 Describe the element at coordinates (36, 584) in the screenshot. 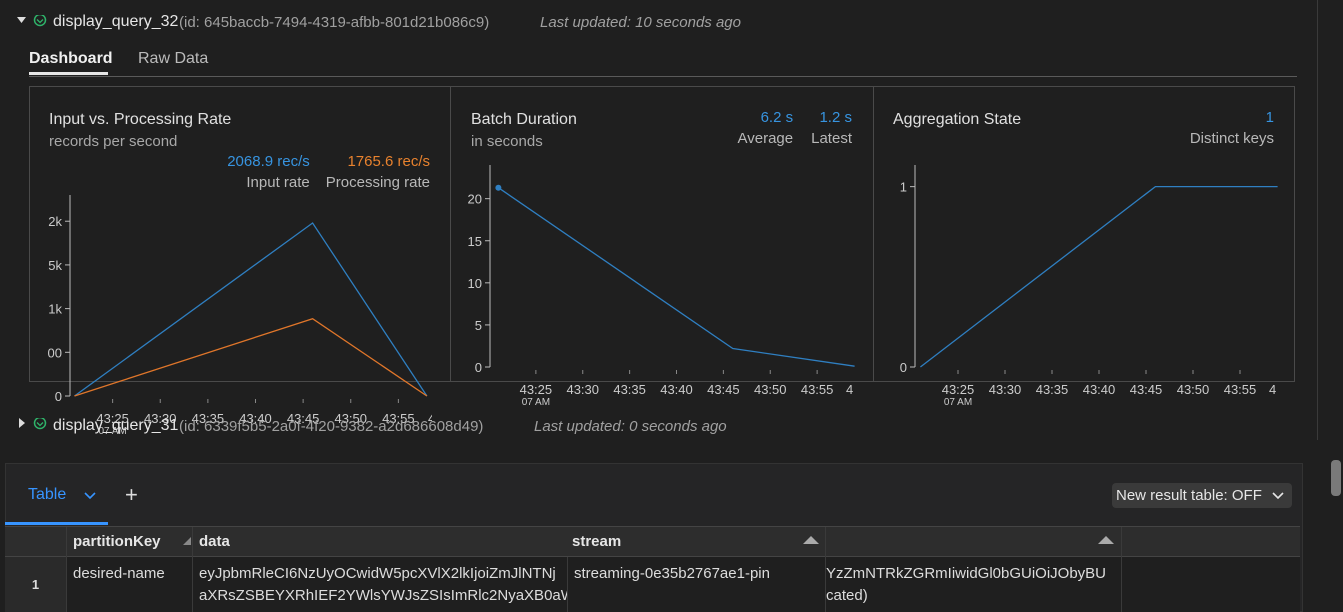

I see `row-index: 1` at that location.